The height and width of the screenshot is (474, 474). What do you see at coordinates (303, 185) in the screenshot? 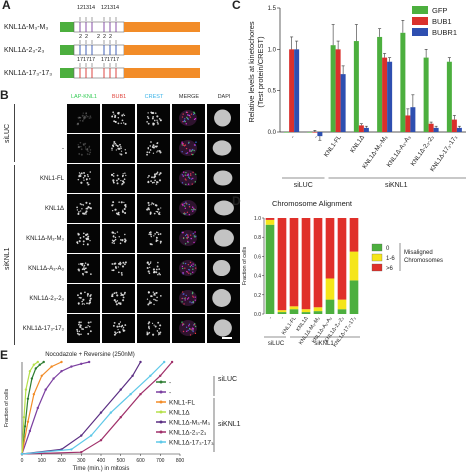
I see `c-group-siluc: siLUC` at bounding box center [303, 185].